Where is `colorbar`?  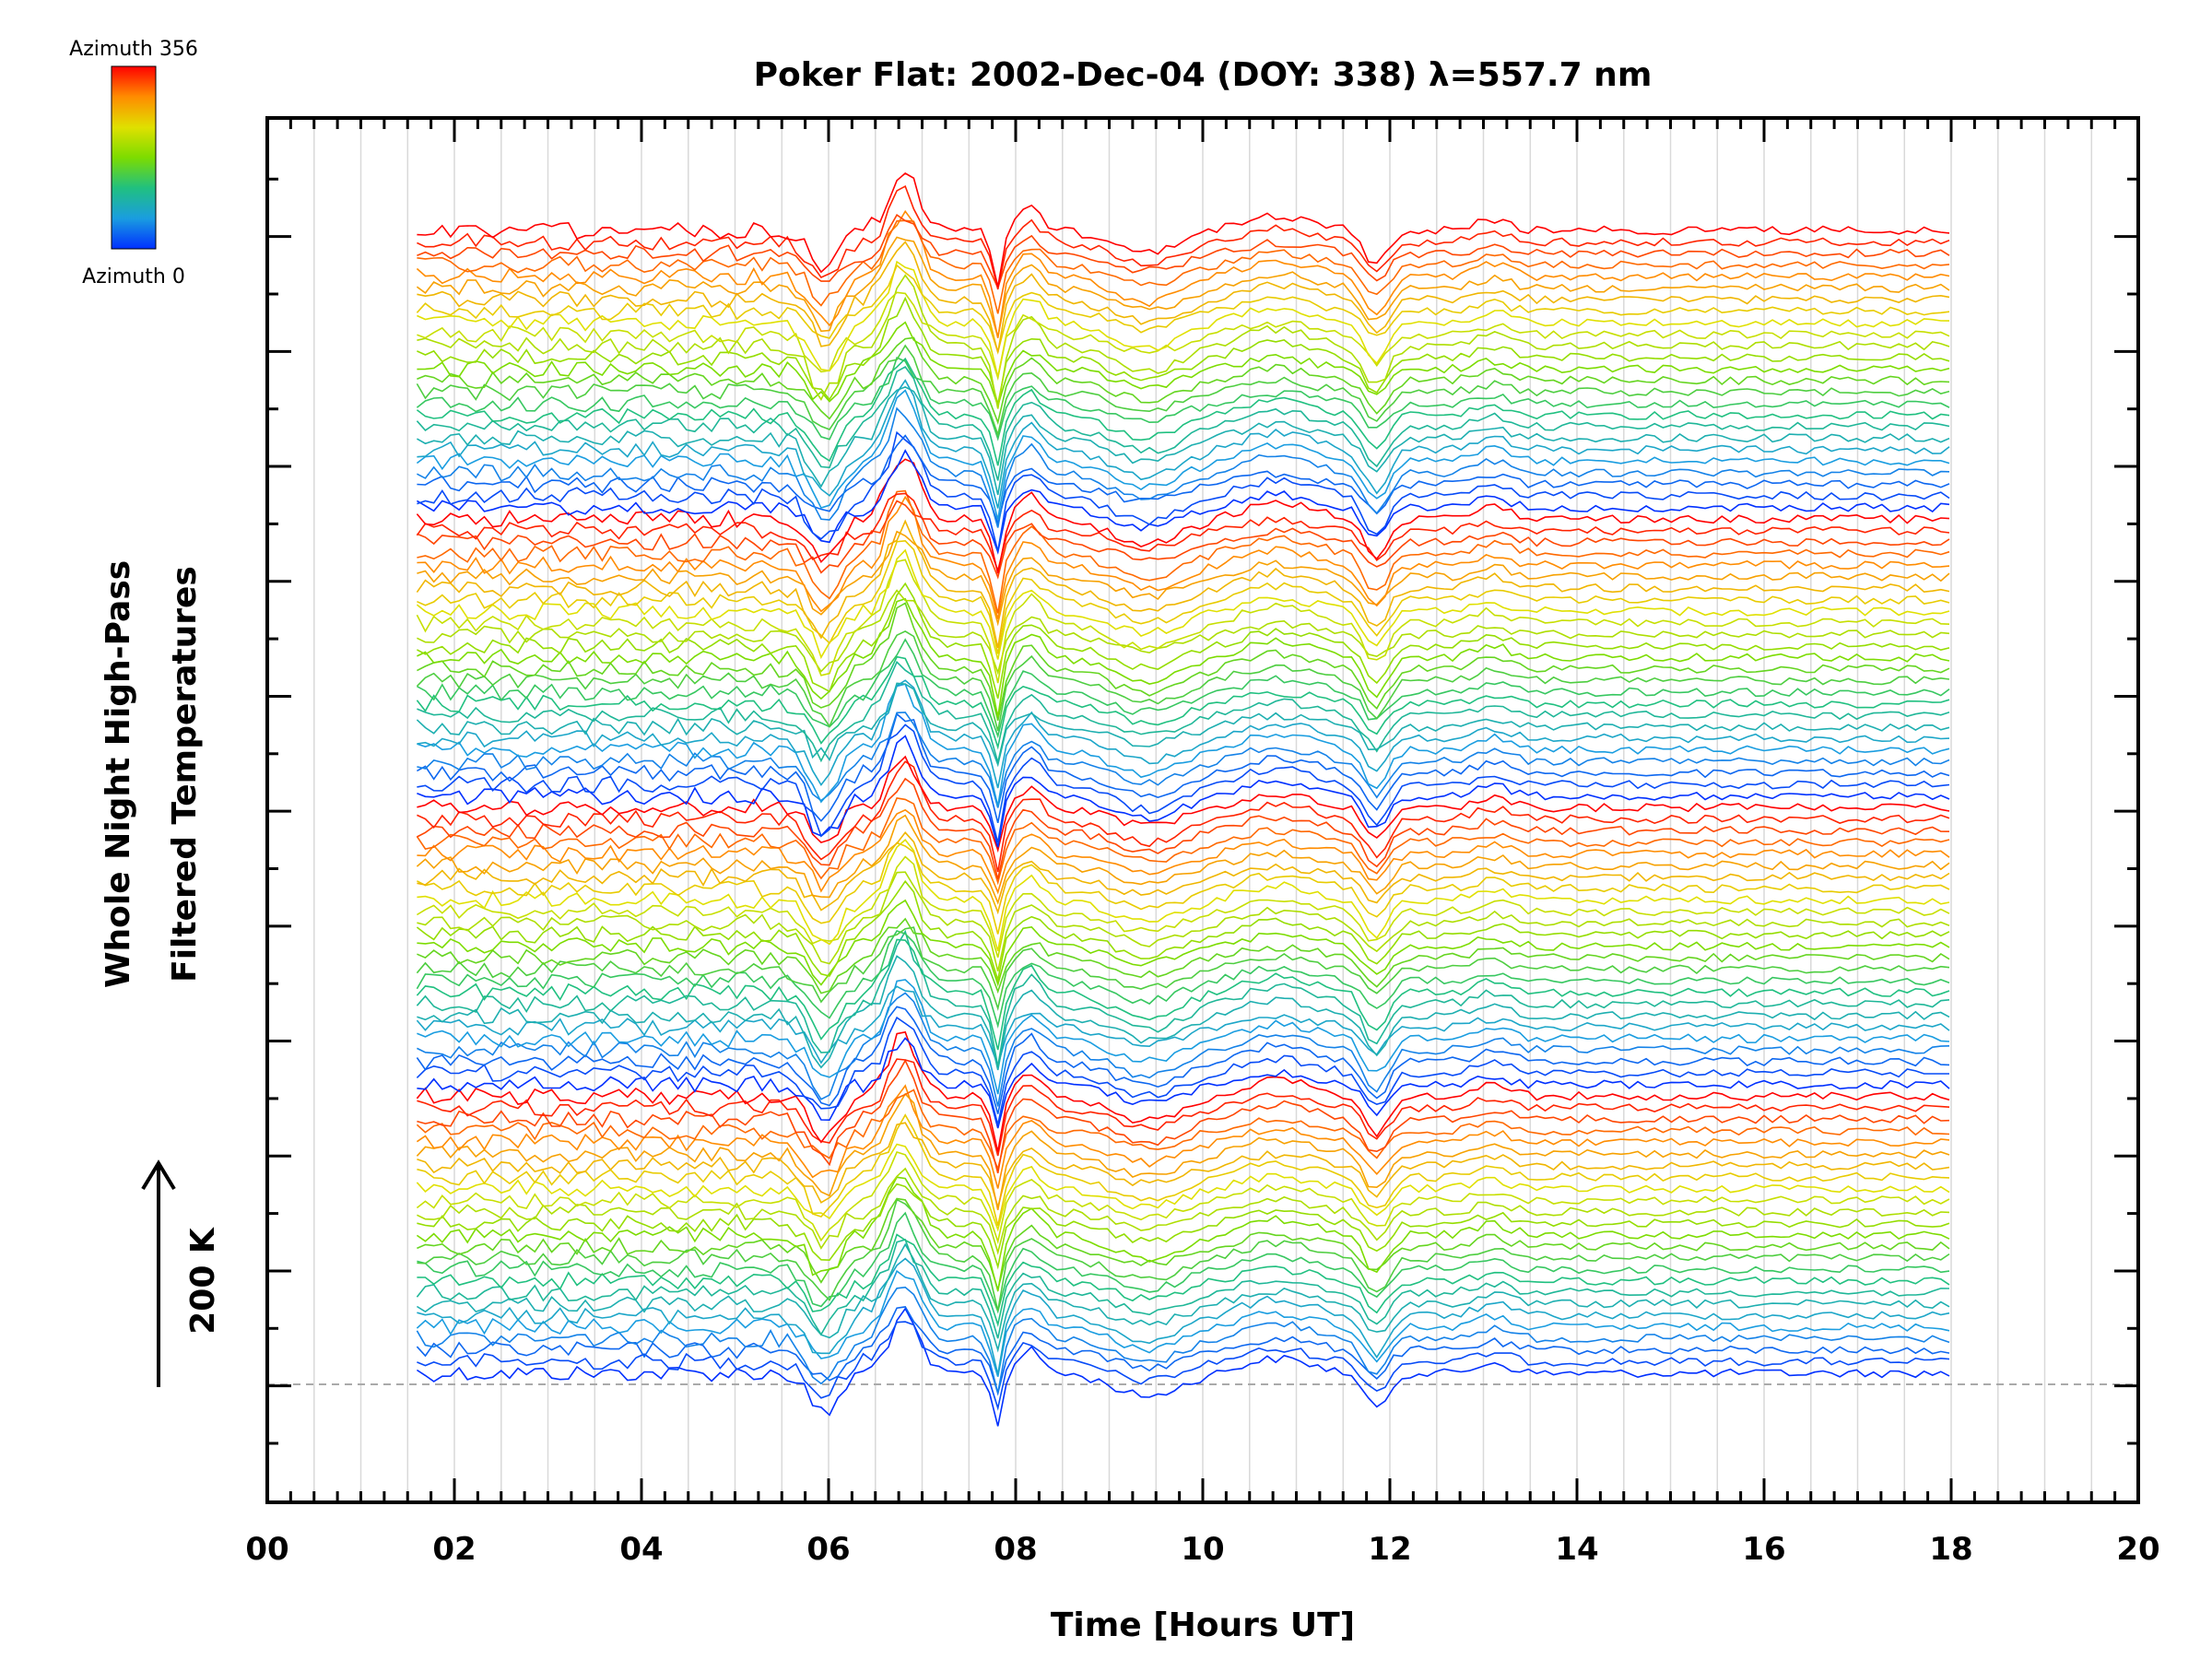
colorbar is located at coordinates (134, 157).